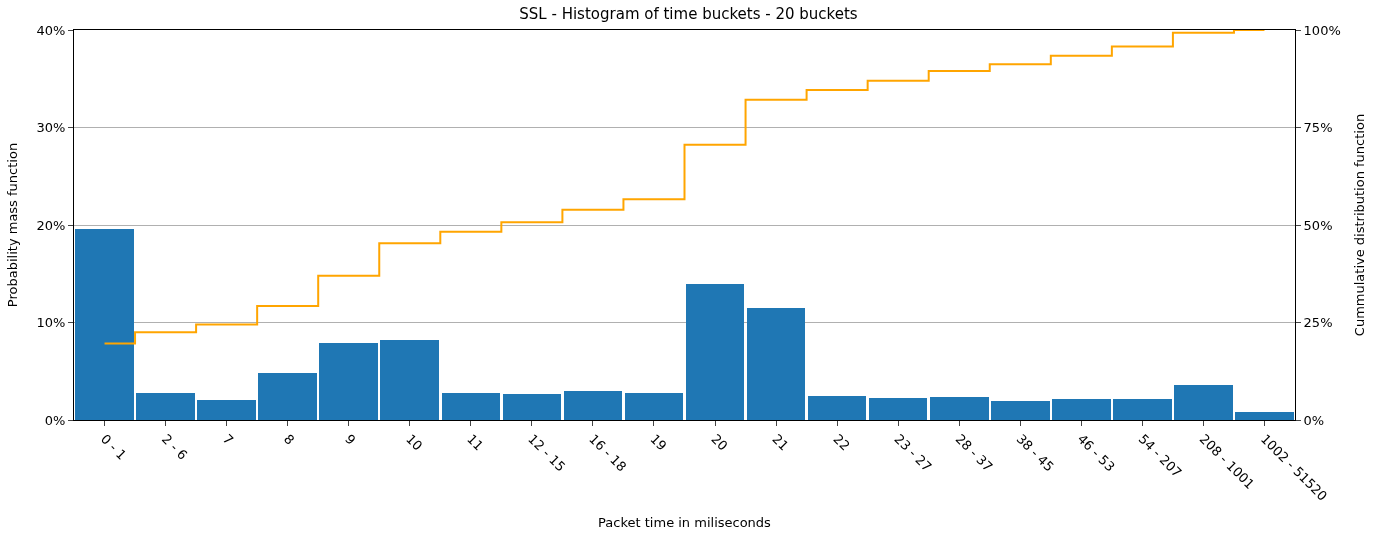  What do you see at coordinates (1318, 128) in the screenshot?
I see `y2-tick-label: 75%` at bounding box center [1318, 128].